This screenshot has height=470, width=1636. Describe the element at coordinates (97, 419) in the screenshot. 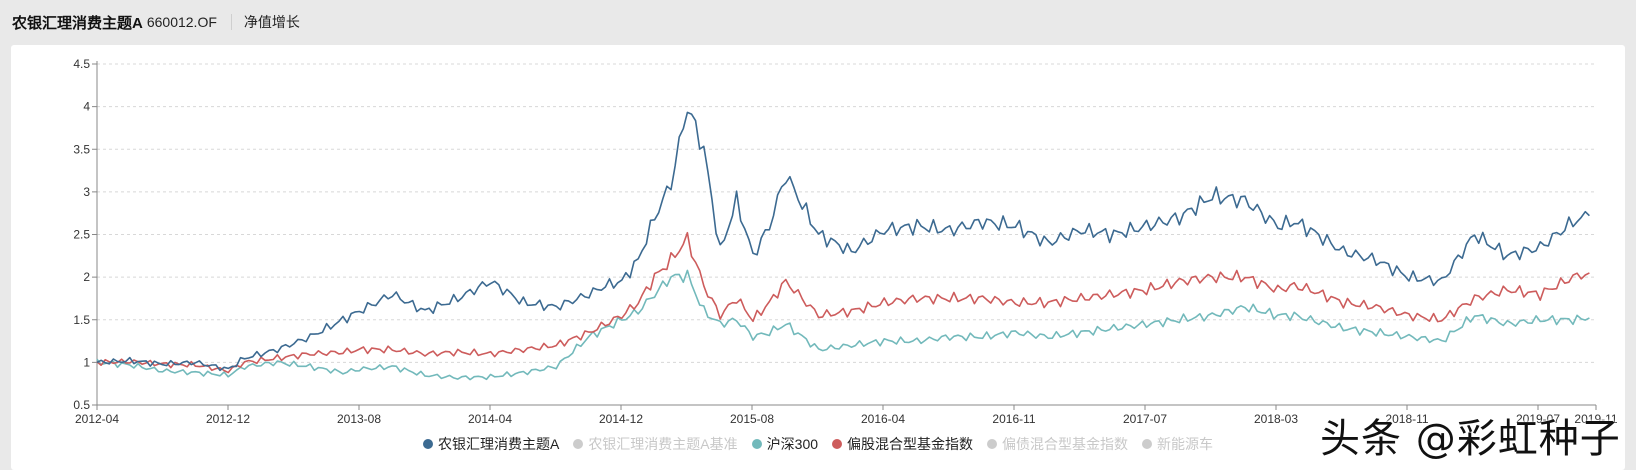

I see `x-tick-label: 2012-04` at that location.